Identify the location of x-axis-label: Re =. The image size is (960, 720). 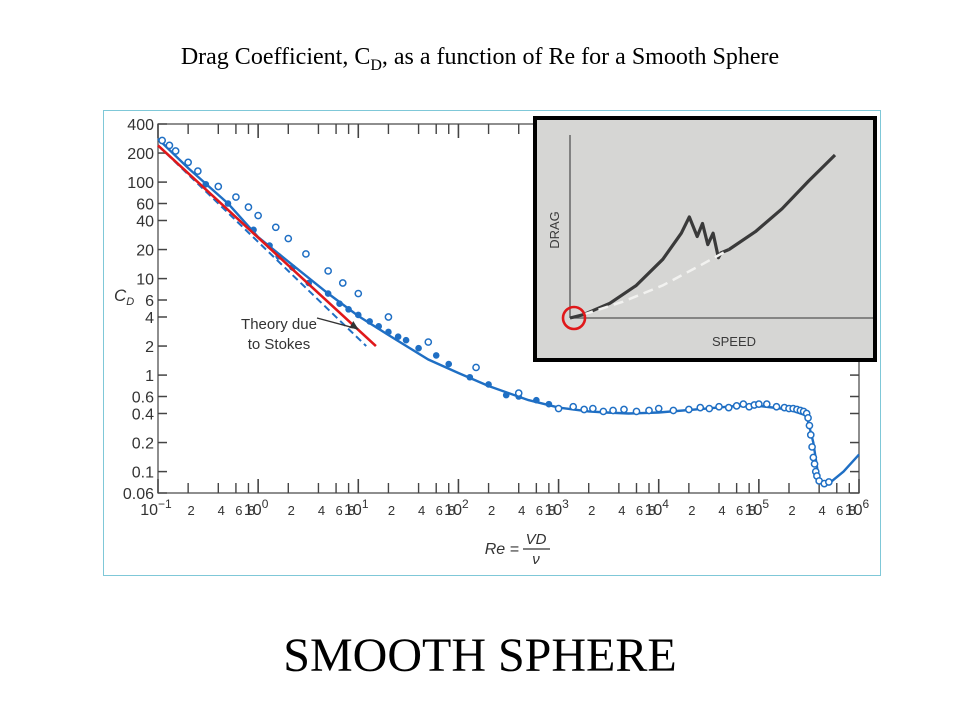
(502, 549).